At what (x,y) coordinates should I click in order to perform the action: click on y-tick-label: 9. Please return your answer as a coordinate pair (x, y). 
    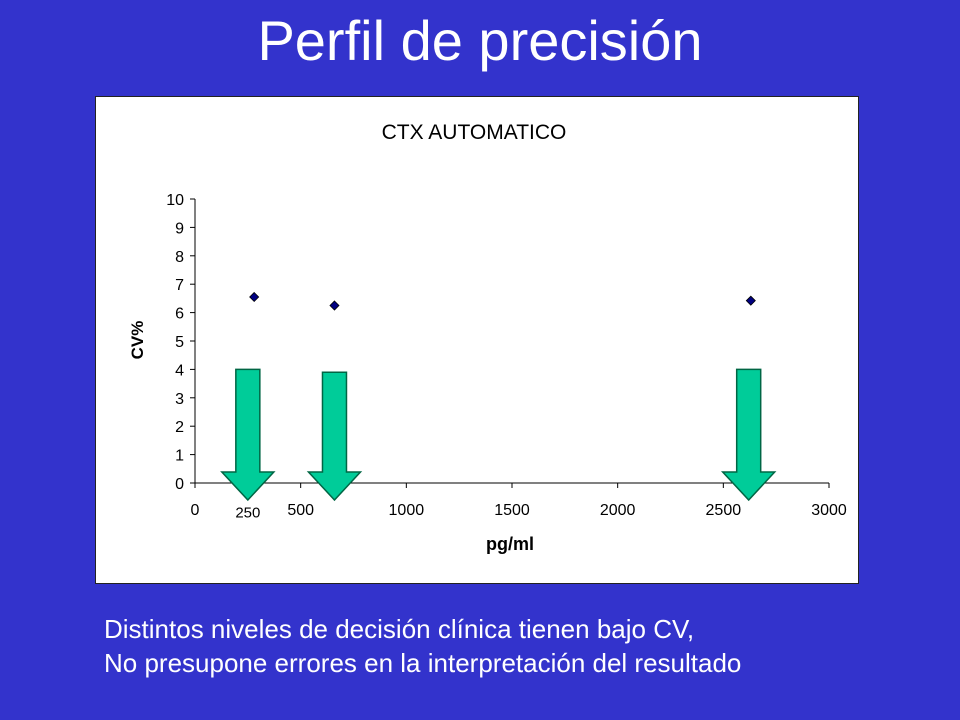
    Looking at the image, I should click on (179, 228).